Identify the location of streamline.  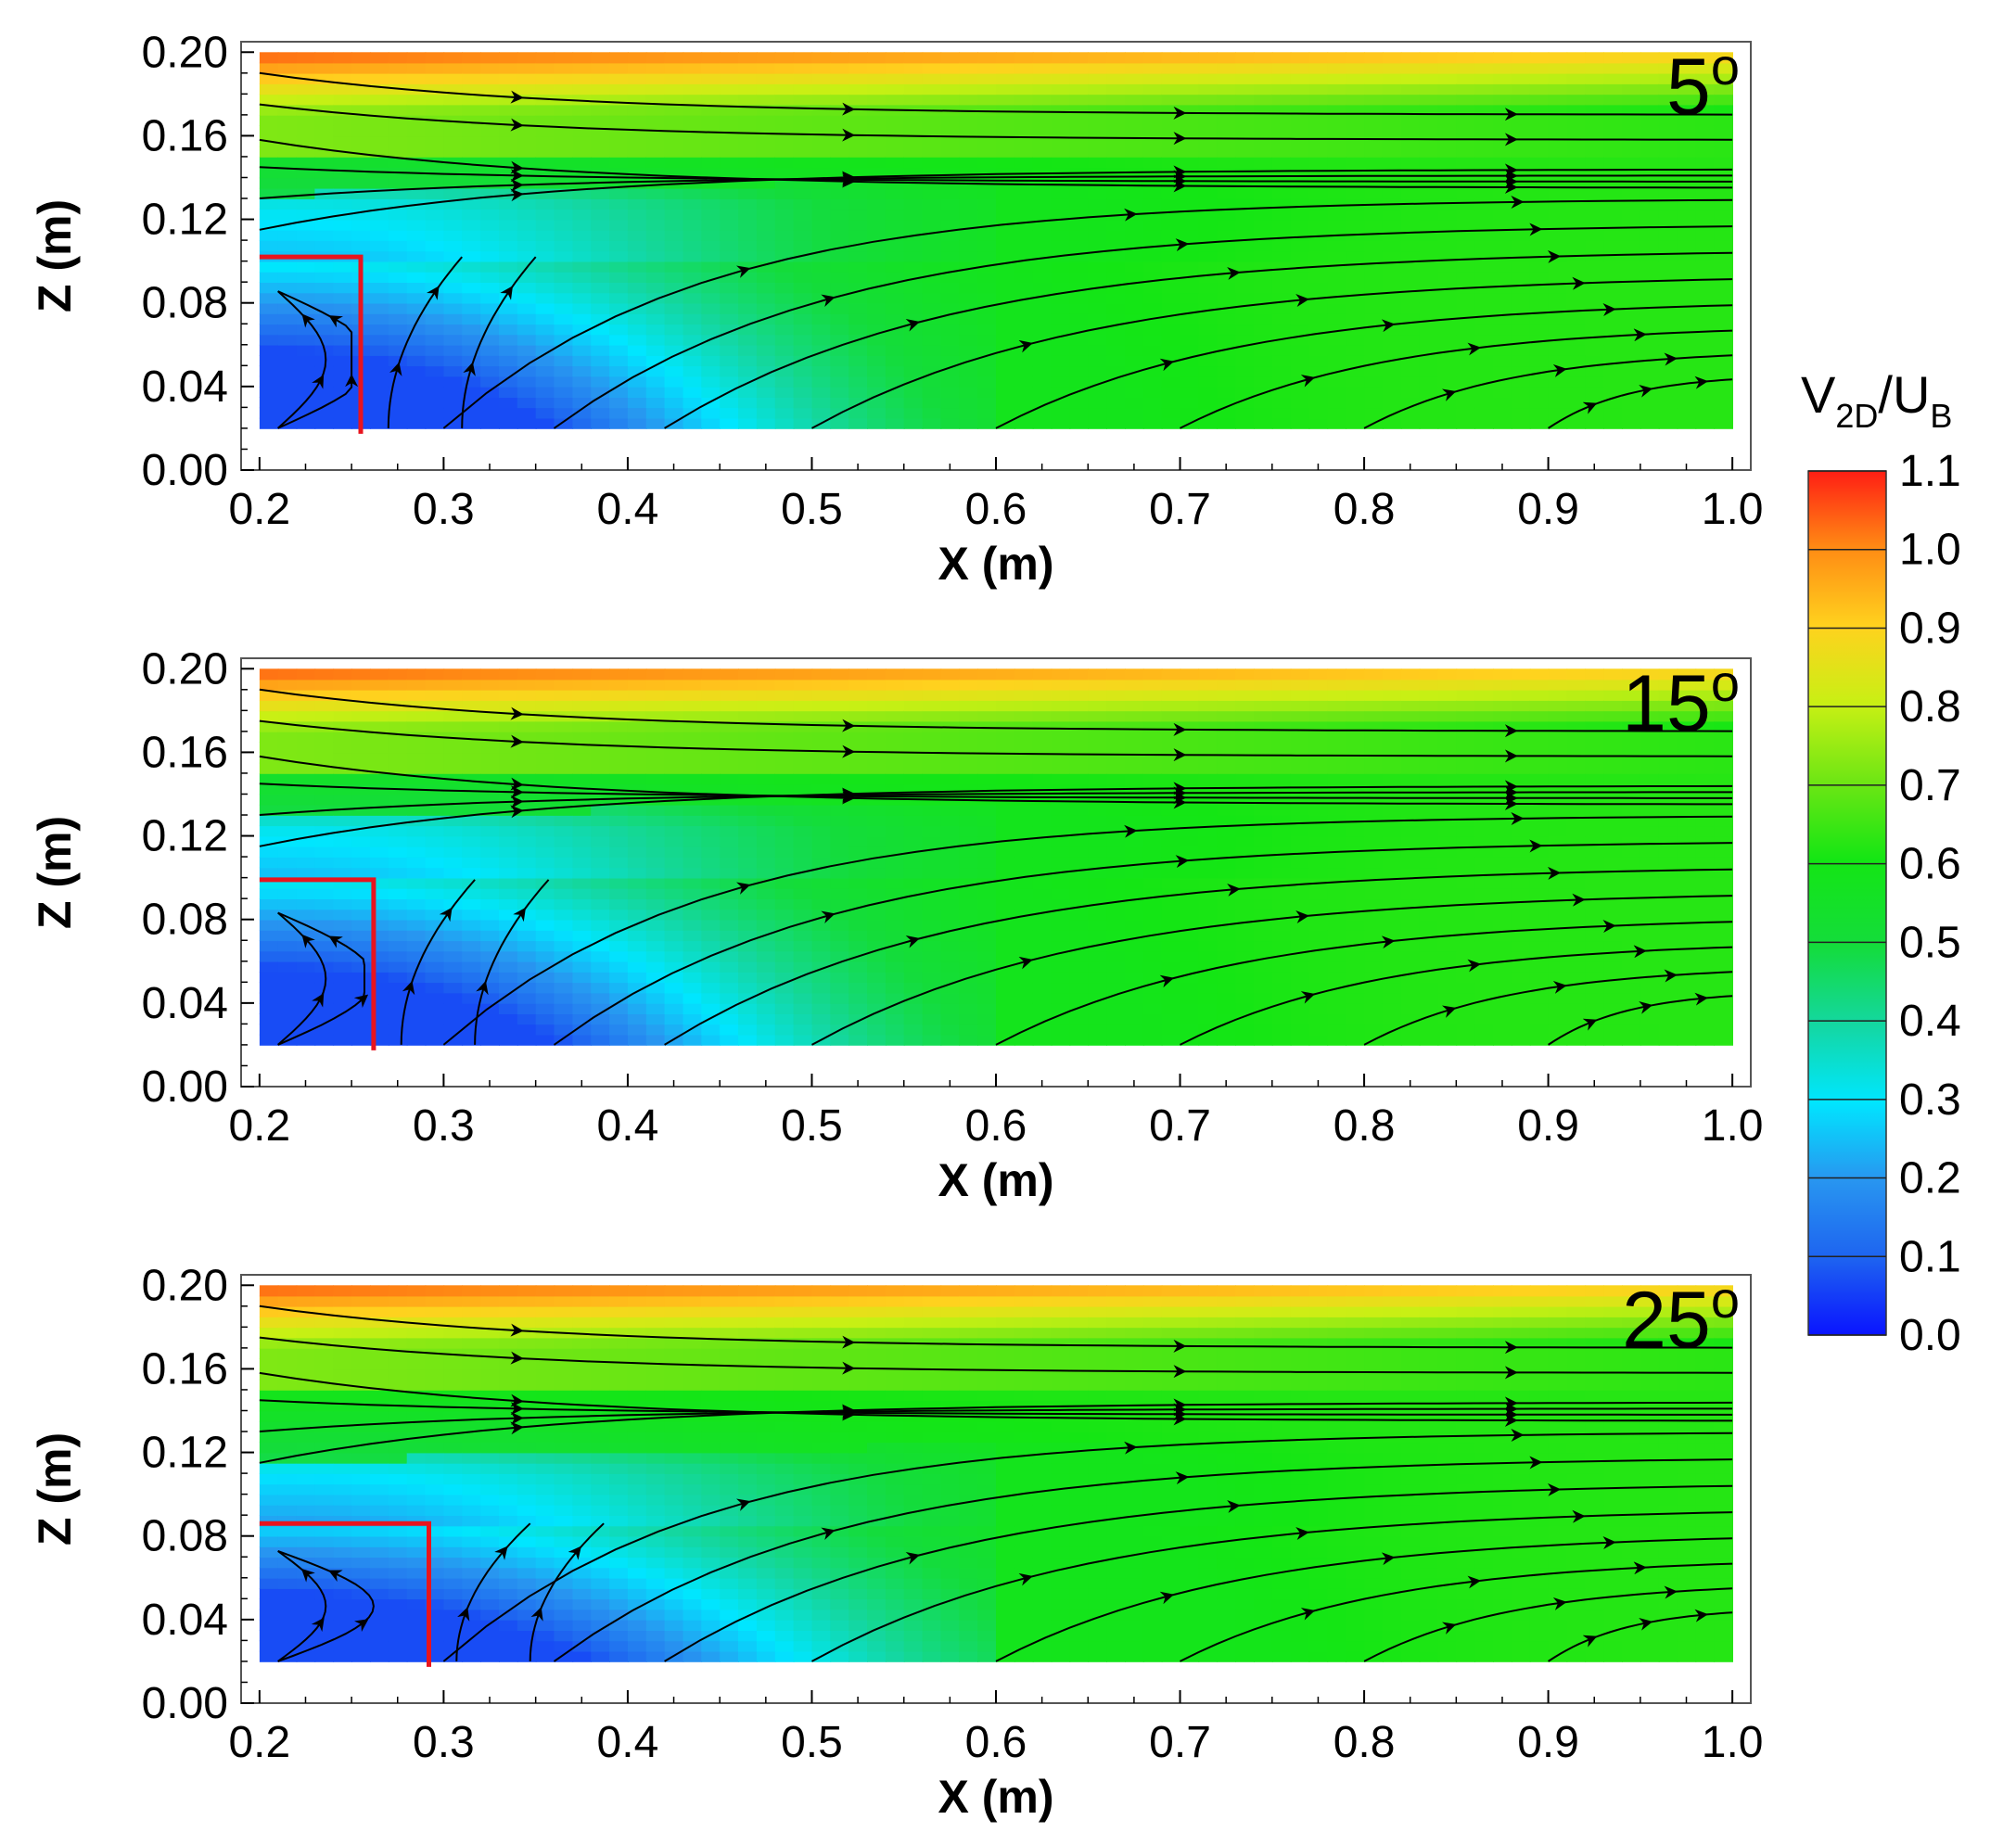
(499, 342).